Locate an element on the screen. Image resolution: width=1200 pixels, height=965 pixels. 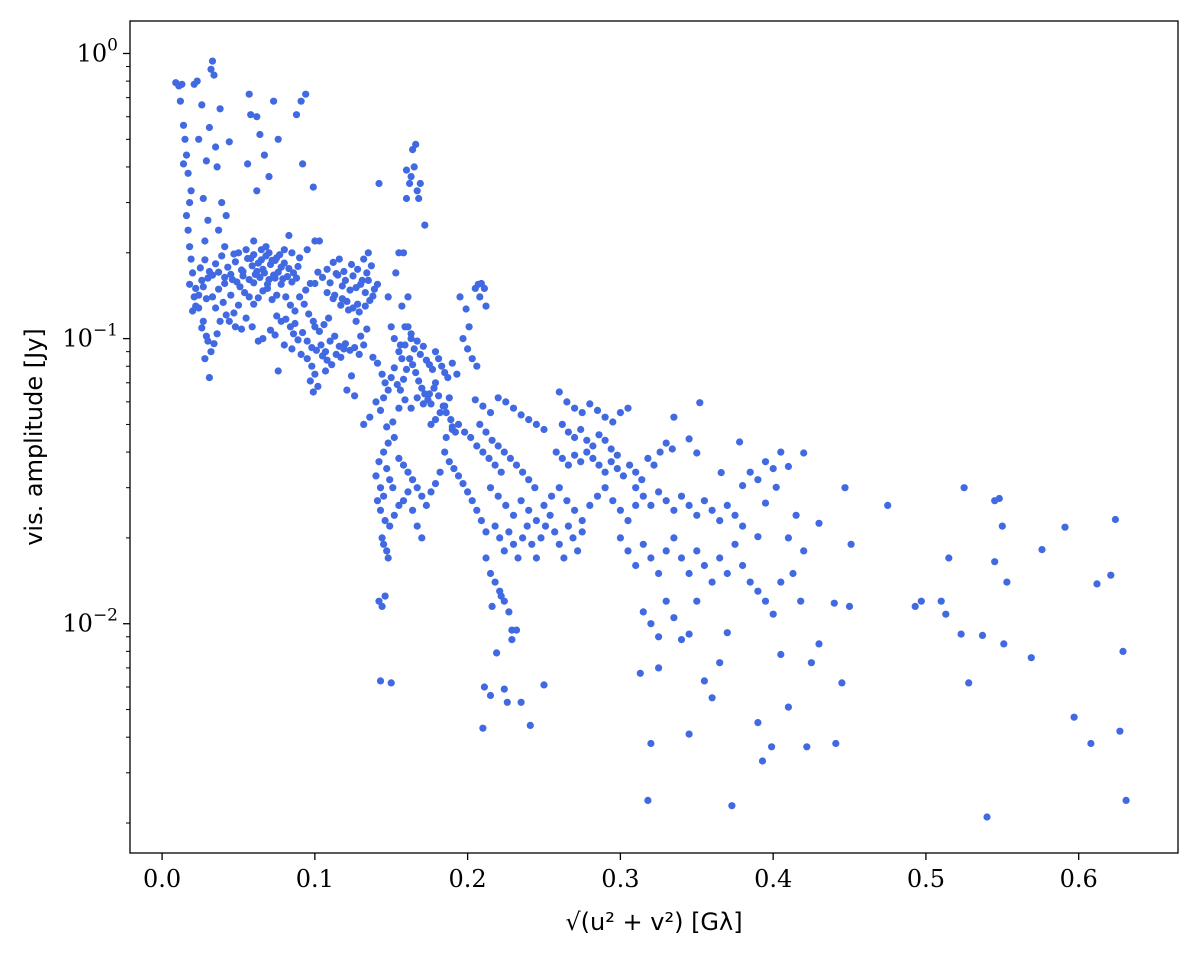
x-tick-label: 0.6 is located at coordinates (1079, 879).